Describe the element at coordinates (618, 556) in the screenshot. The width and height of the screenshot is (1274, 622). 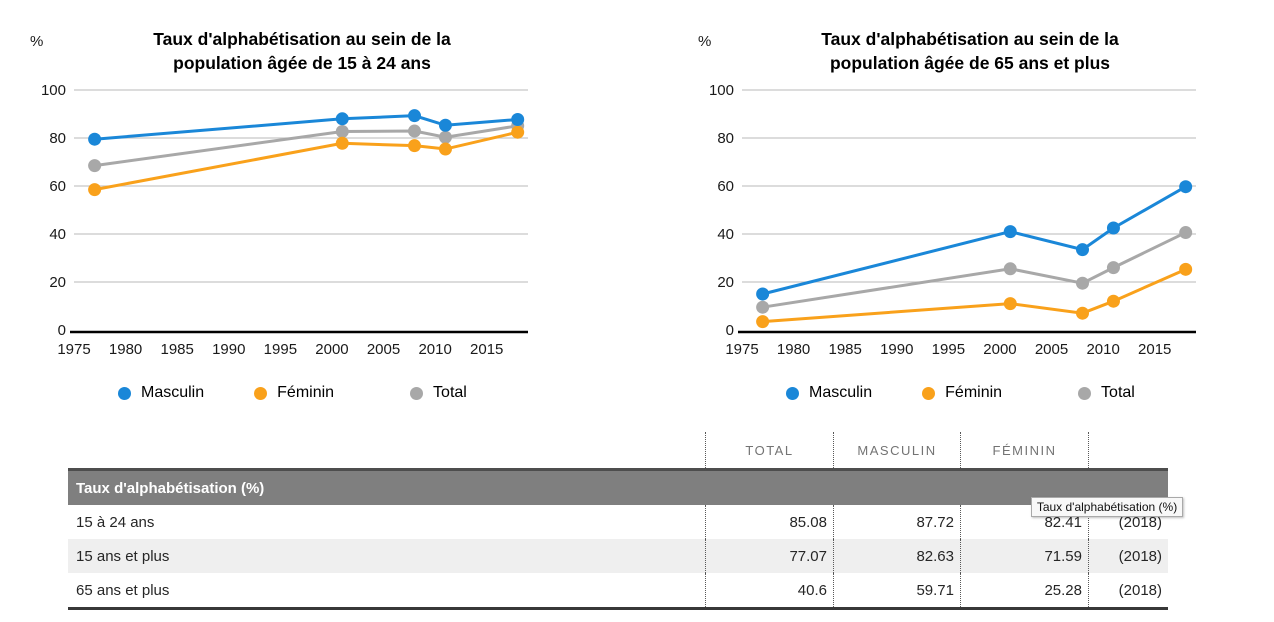
I see `table-row-15-ans-et-plus: 15 ans et plus 77.07 82.63 71.59 (2018)` at that location.